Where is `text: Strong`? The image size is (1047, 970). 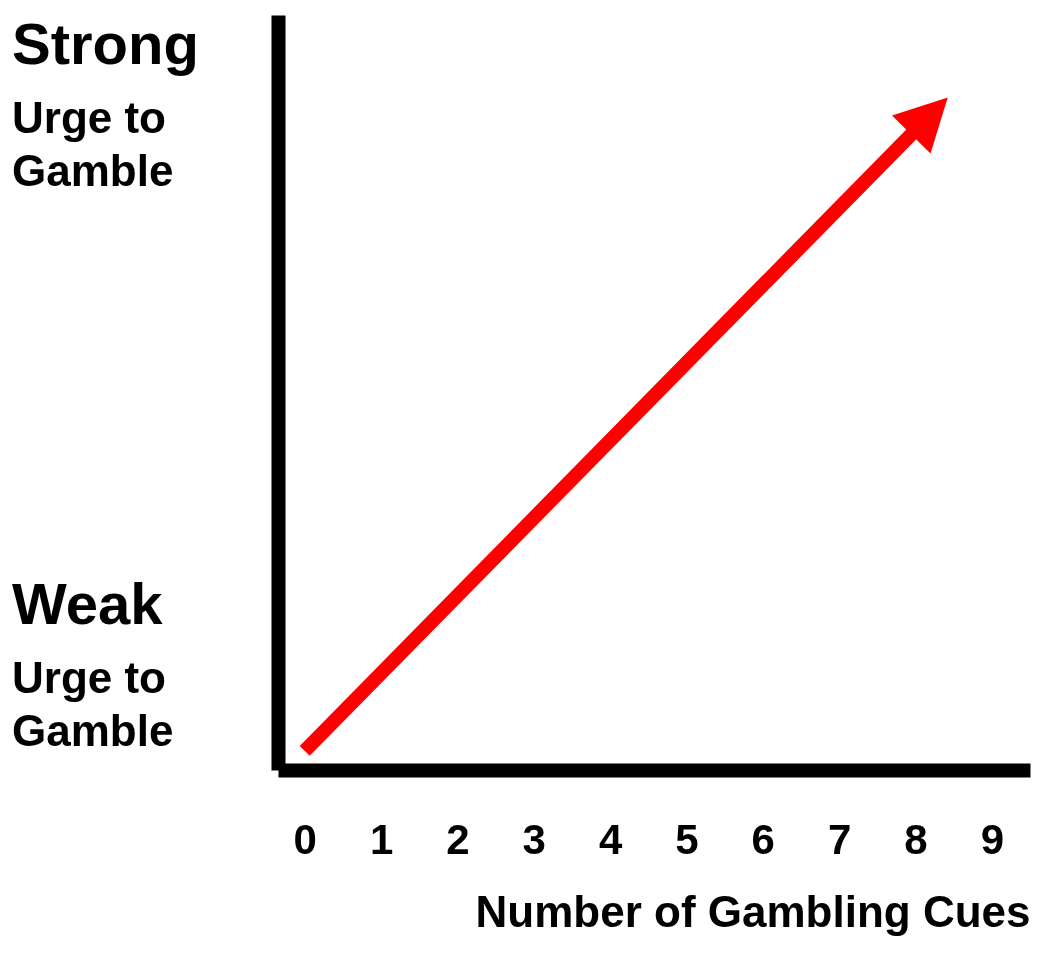
text: Strong is located at coordinates (106, 43).